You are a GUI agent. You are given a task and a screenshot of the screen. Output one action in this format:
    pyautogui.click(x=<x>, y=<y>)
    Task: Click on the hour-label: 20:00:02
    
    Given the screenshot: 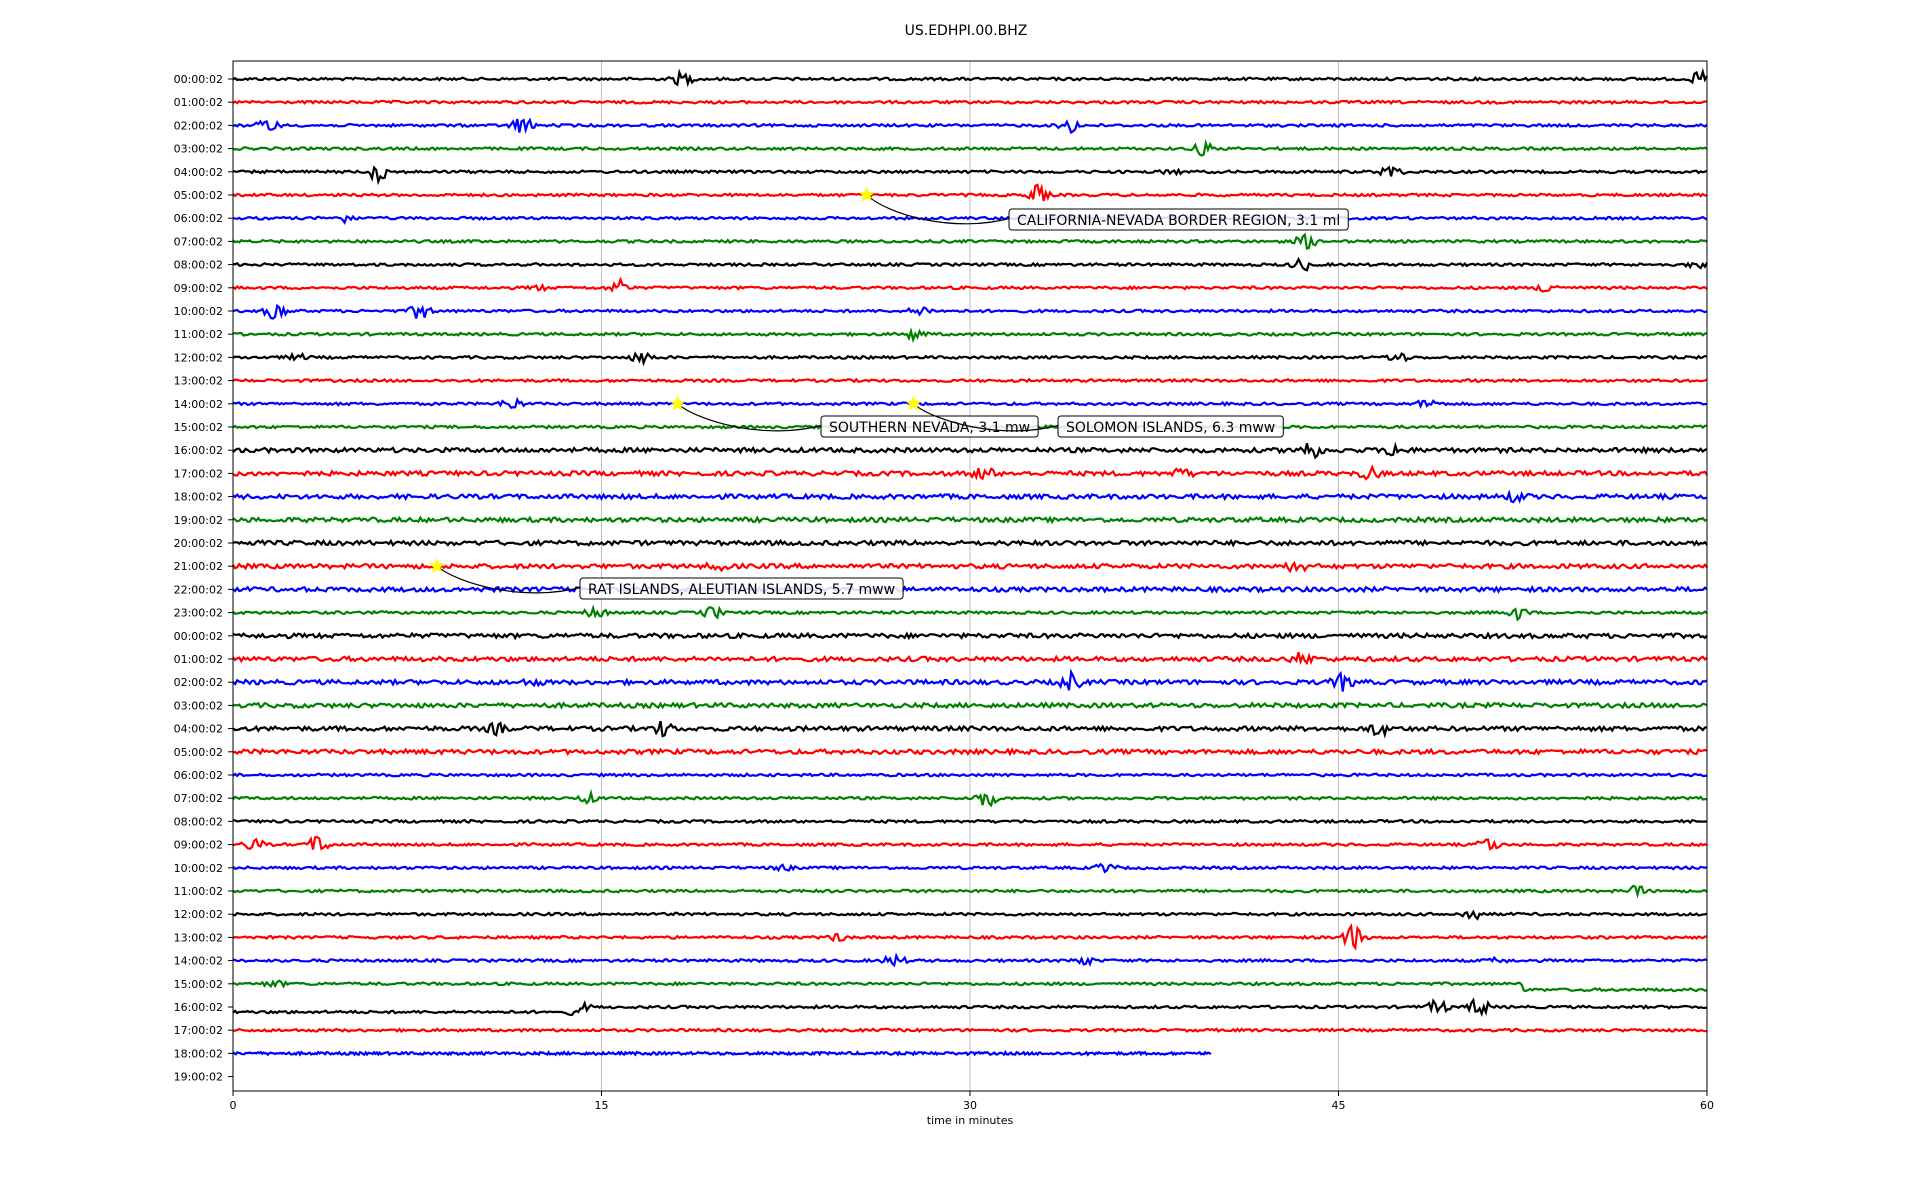 What is the action you would take?
    pyautogui.click(x=198, y=543)
    